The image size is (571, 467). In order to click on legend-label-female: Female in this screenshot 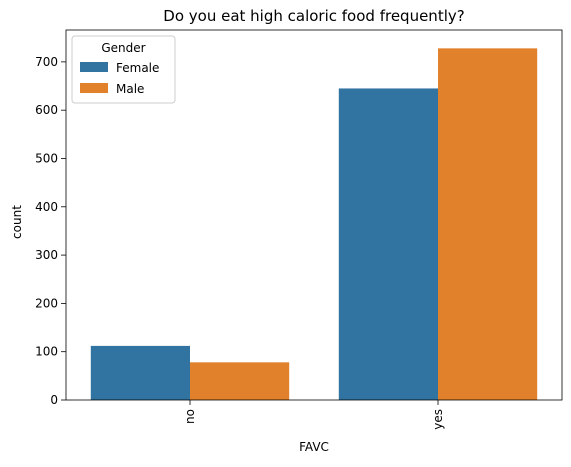, I will do `click(137, 68)`.